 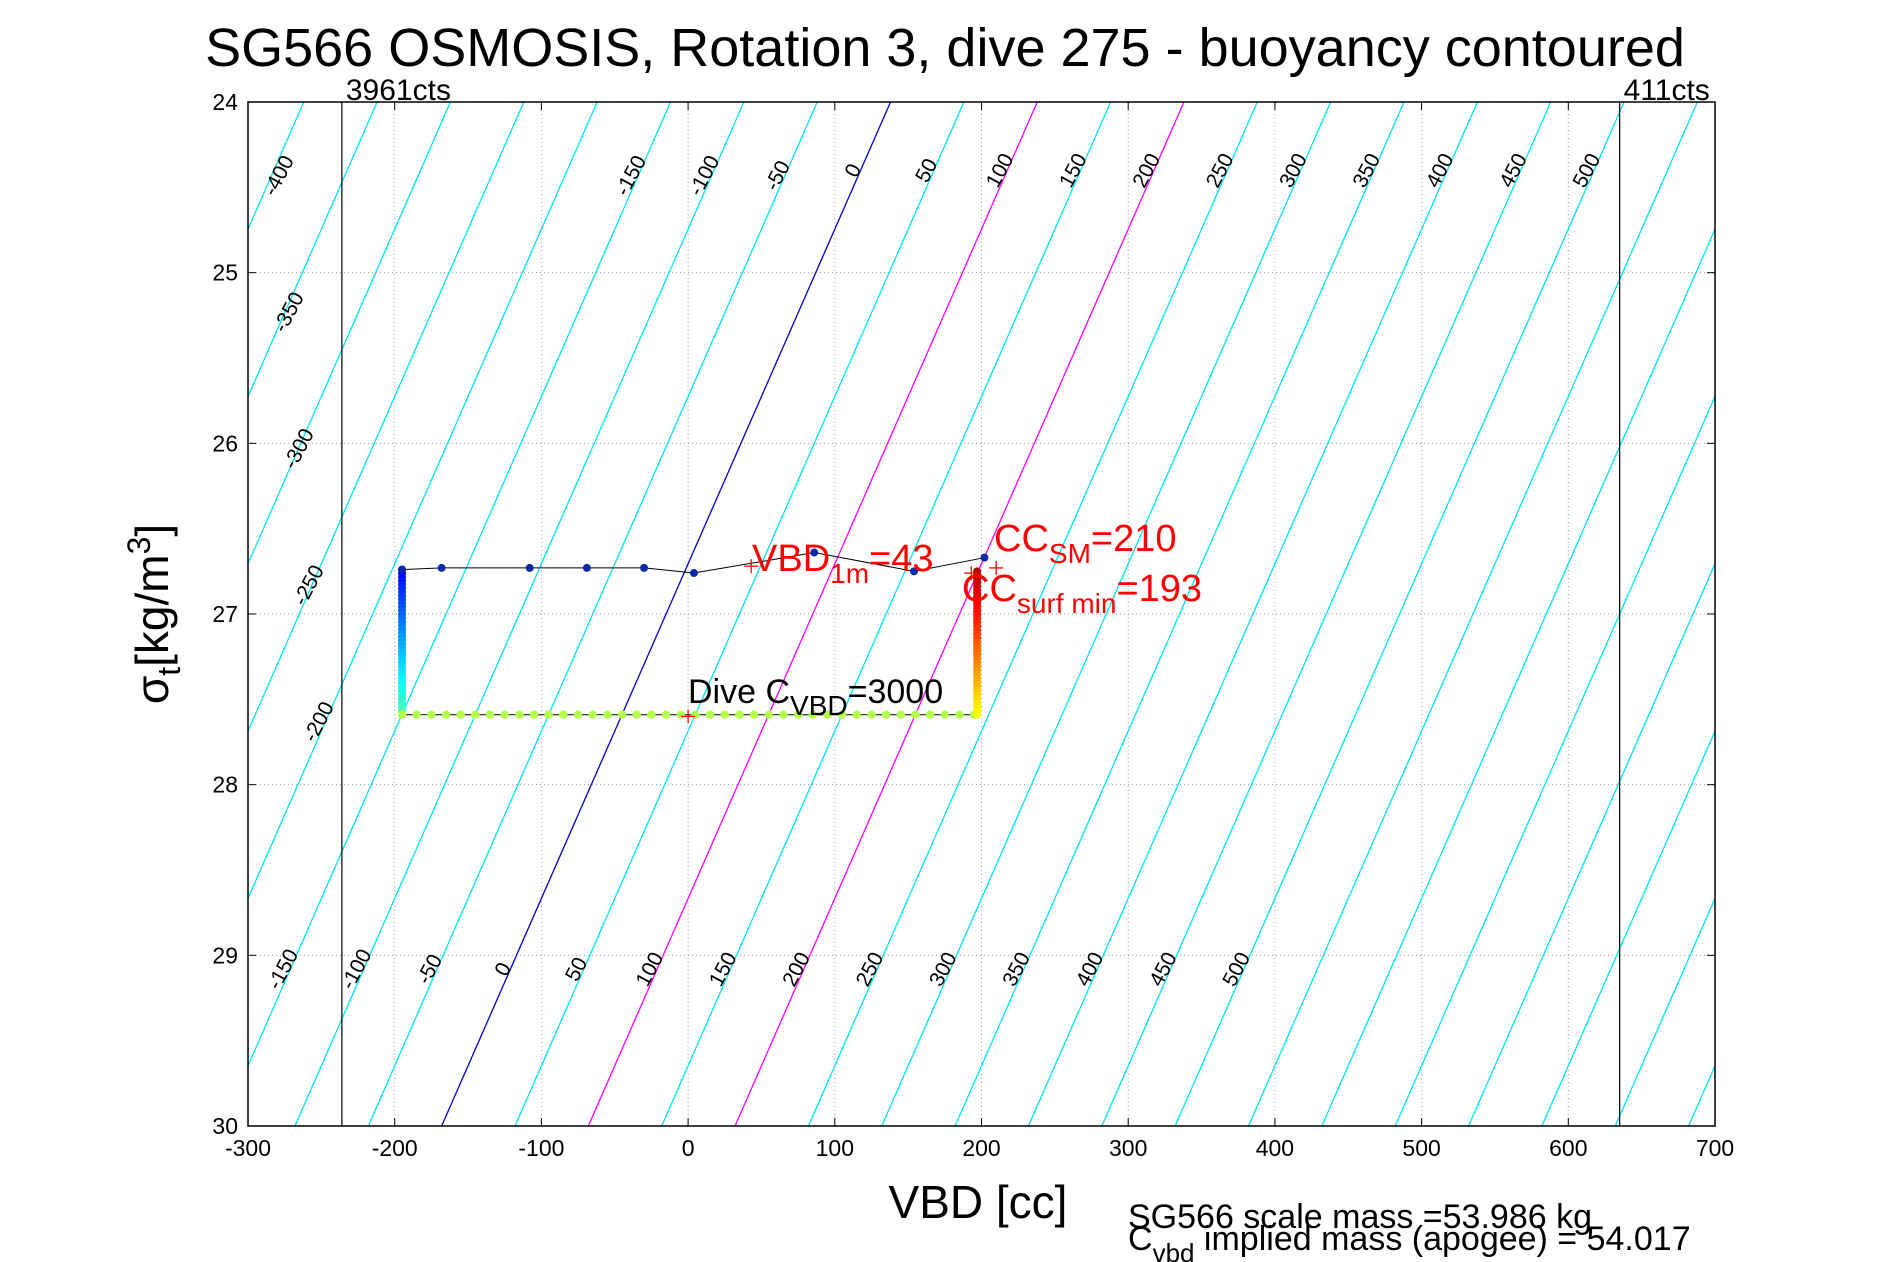 I want to click on y-axis-label-close: ], so click(x=152, y=530).